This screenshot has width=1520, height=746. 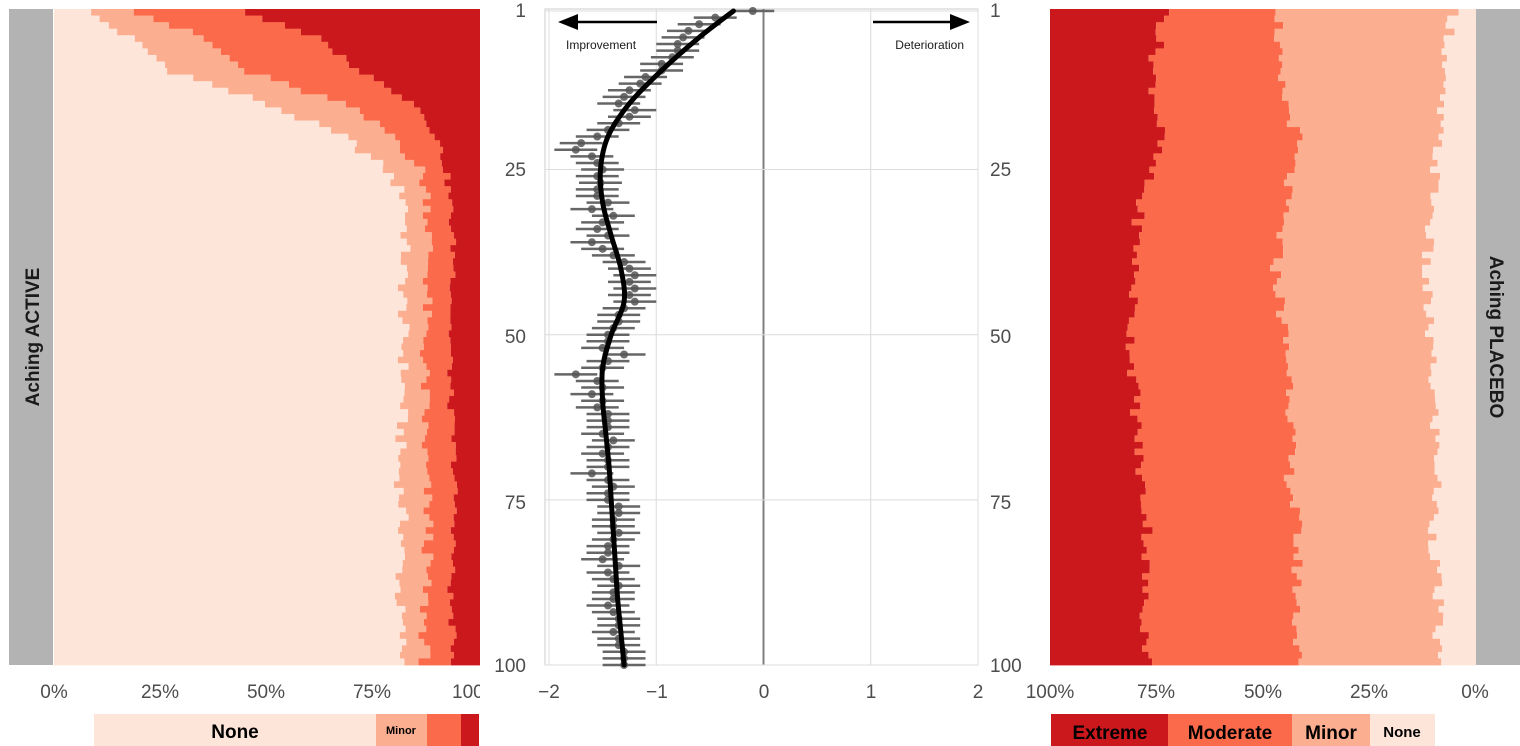 I want to click on left-strip-label: Aching ACTIVE, so click(x=33, y=337).